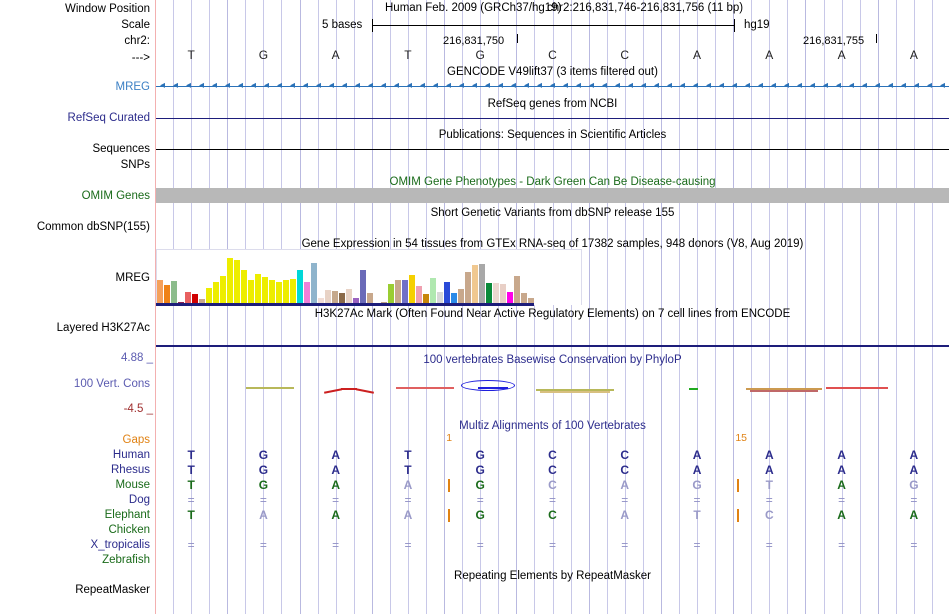 This screenshot has height=614, width=950. What do you see at coordinates (408, 500) in the screenshot?
I see `align-base: =` at bounding box center [408, 500].